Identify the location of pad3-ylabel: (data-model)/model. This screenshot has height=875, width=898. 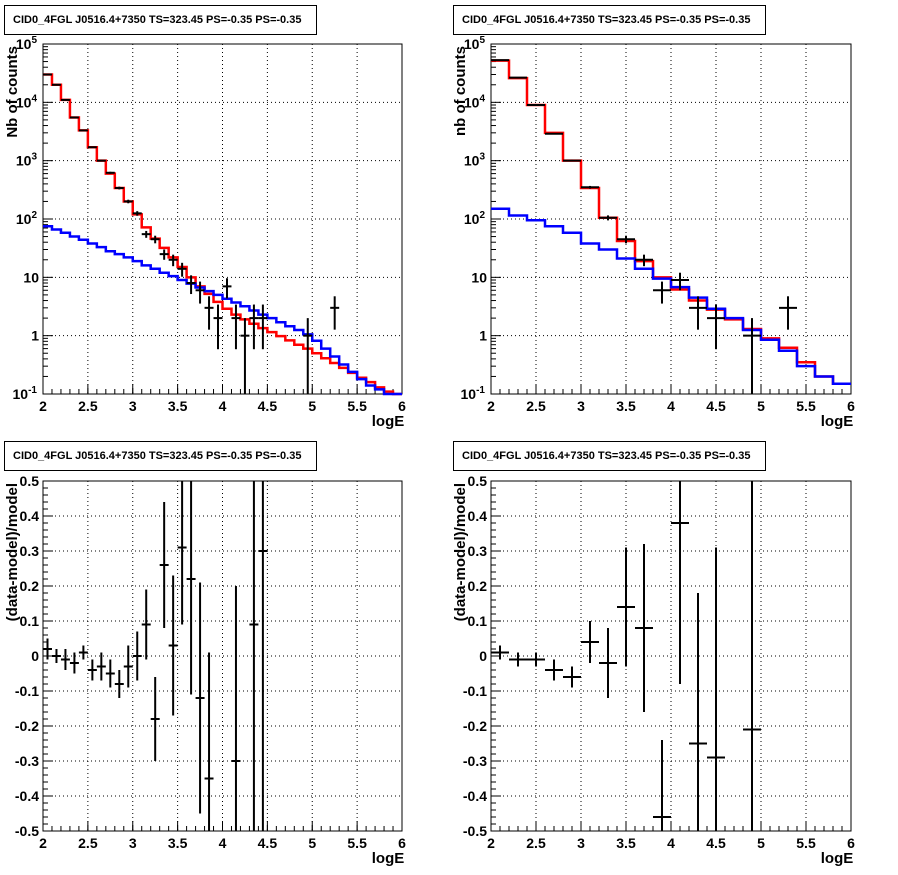
(12, 552).